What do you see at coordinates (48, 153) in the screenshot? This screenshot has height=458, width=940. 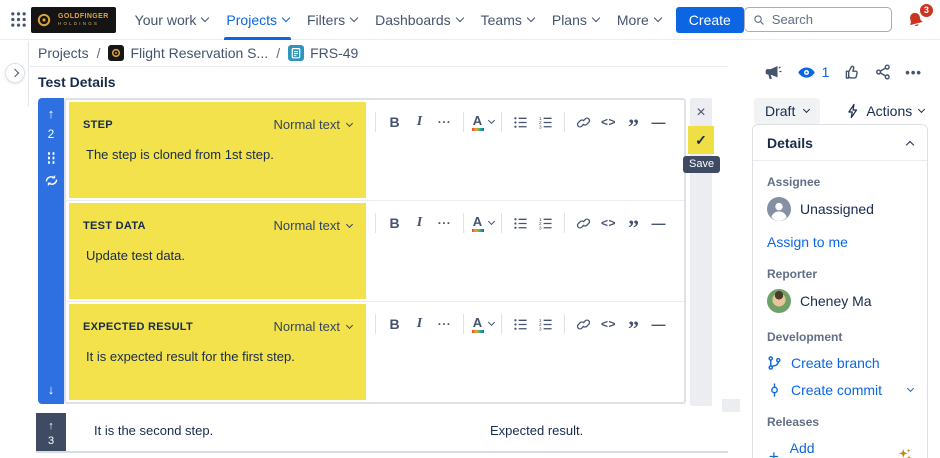 I see `drag-handle-icon` at bounding box center [48, 153].